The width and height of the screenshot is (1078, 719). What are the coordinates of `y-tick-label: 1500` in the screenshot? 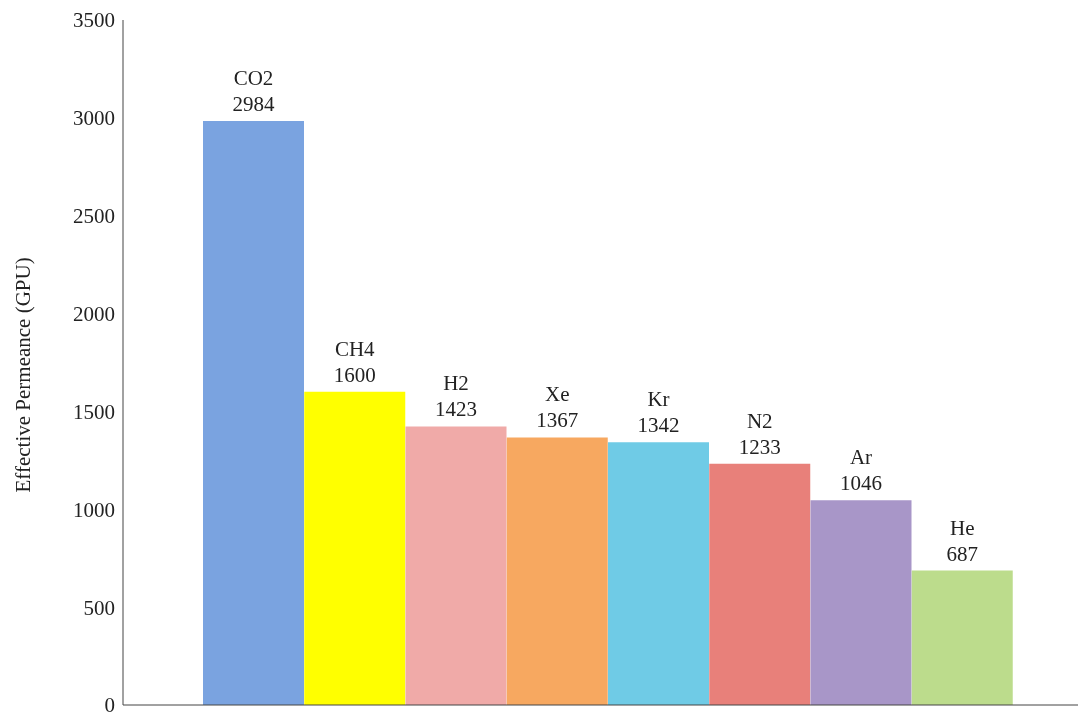 It's located at (94, 411).